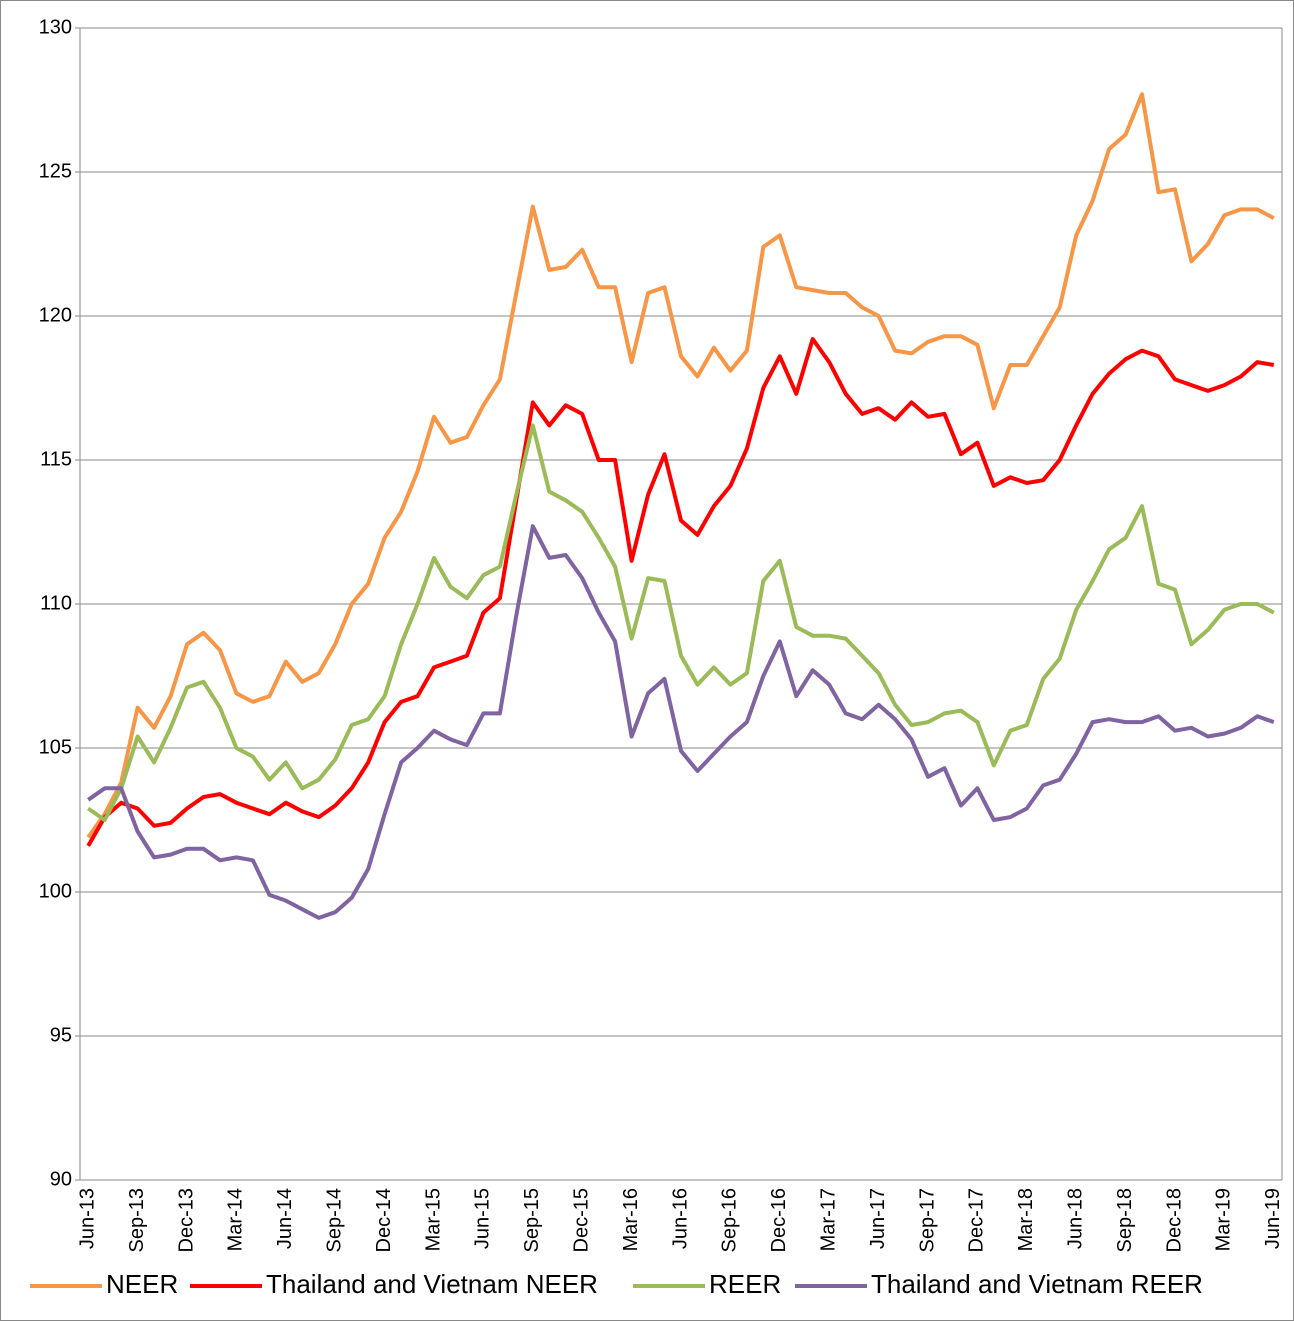  I want to click on x-tick-label: Sep-13, so click(137, 1220).